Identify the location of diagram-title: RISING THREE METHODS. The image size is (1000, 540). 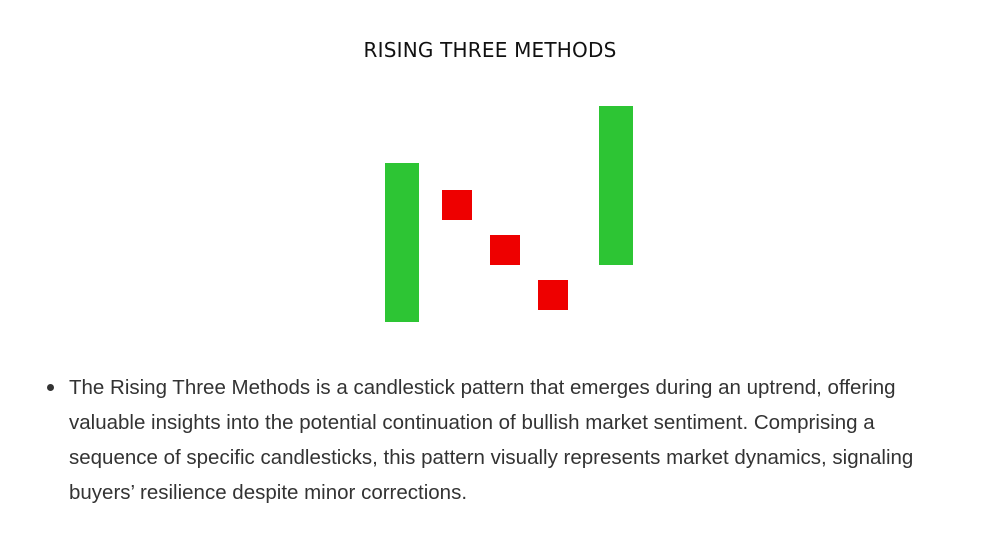
(490, 50).